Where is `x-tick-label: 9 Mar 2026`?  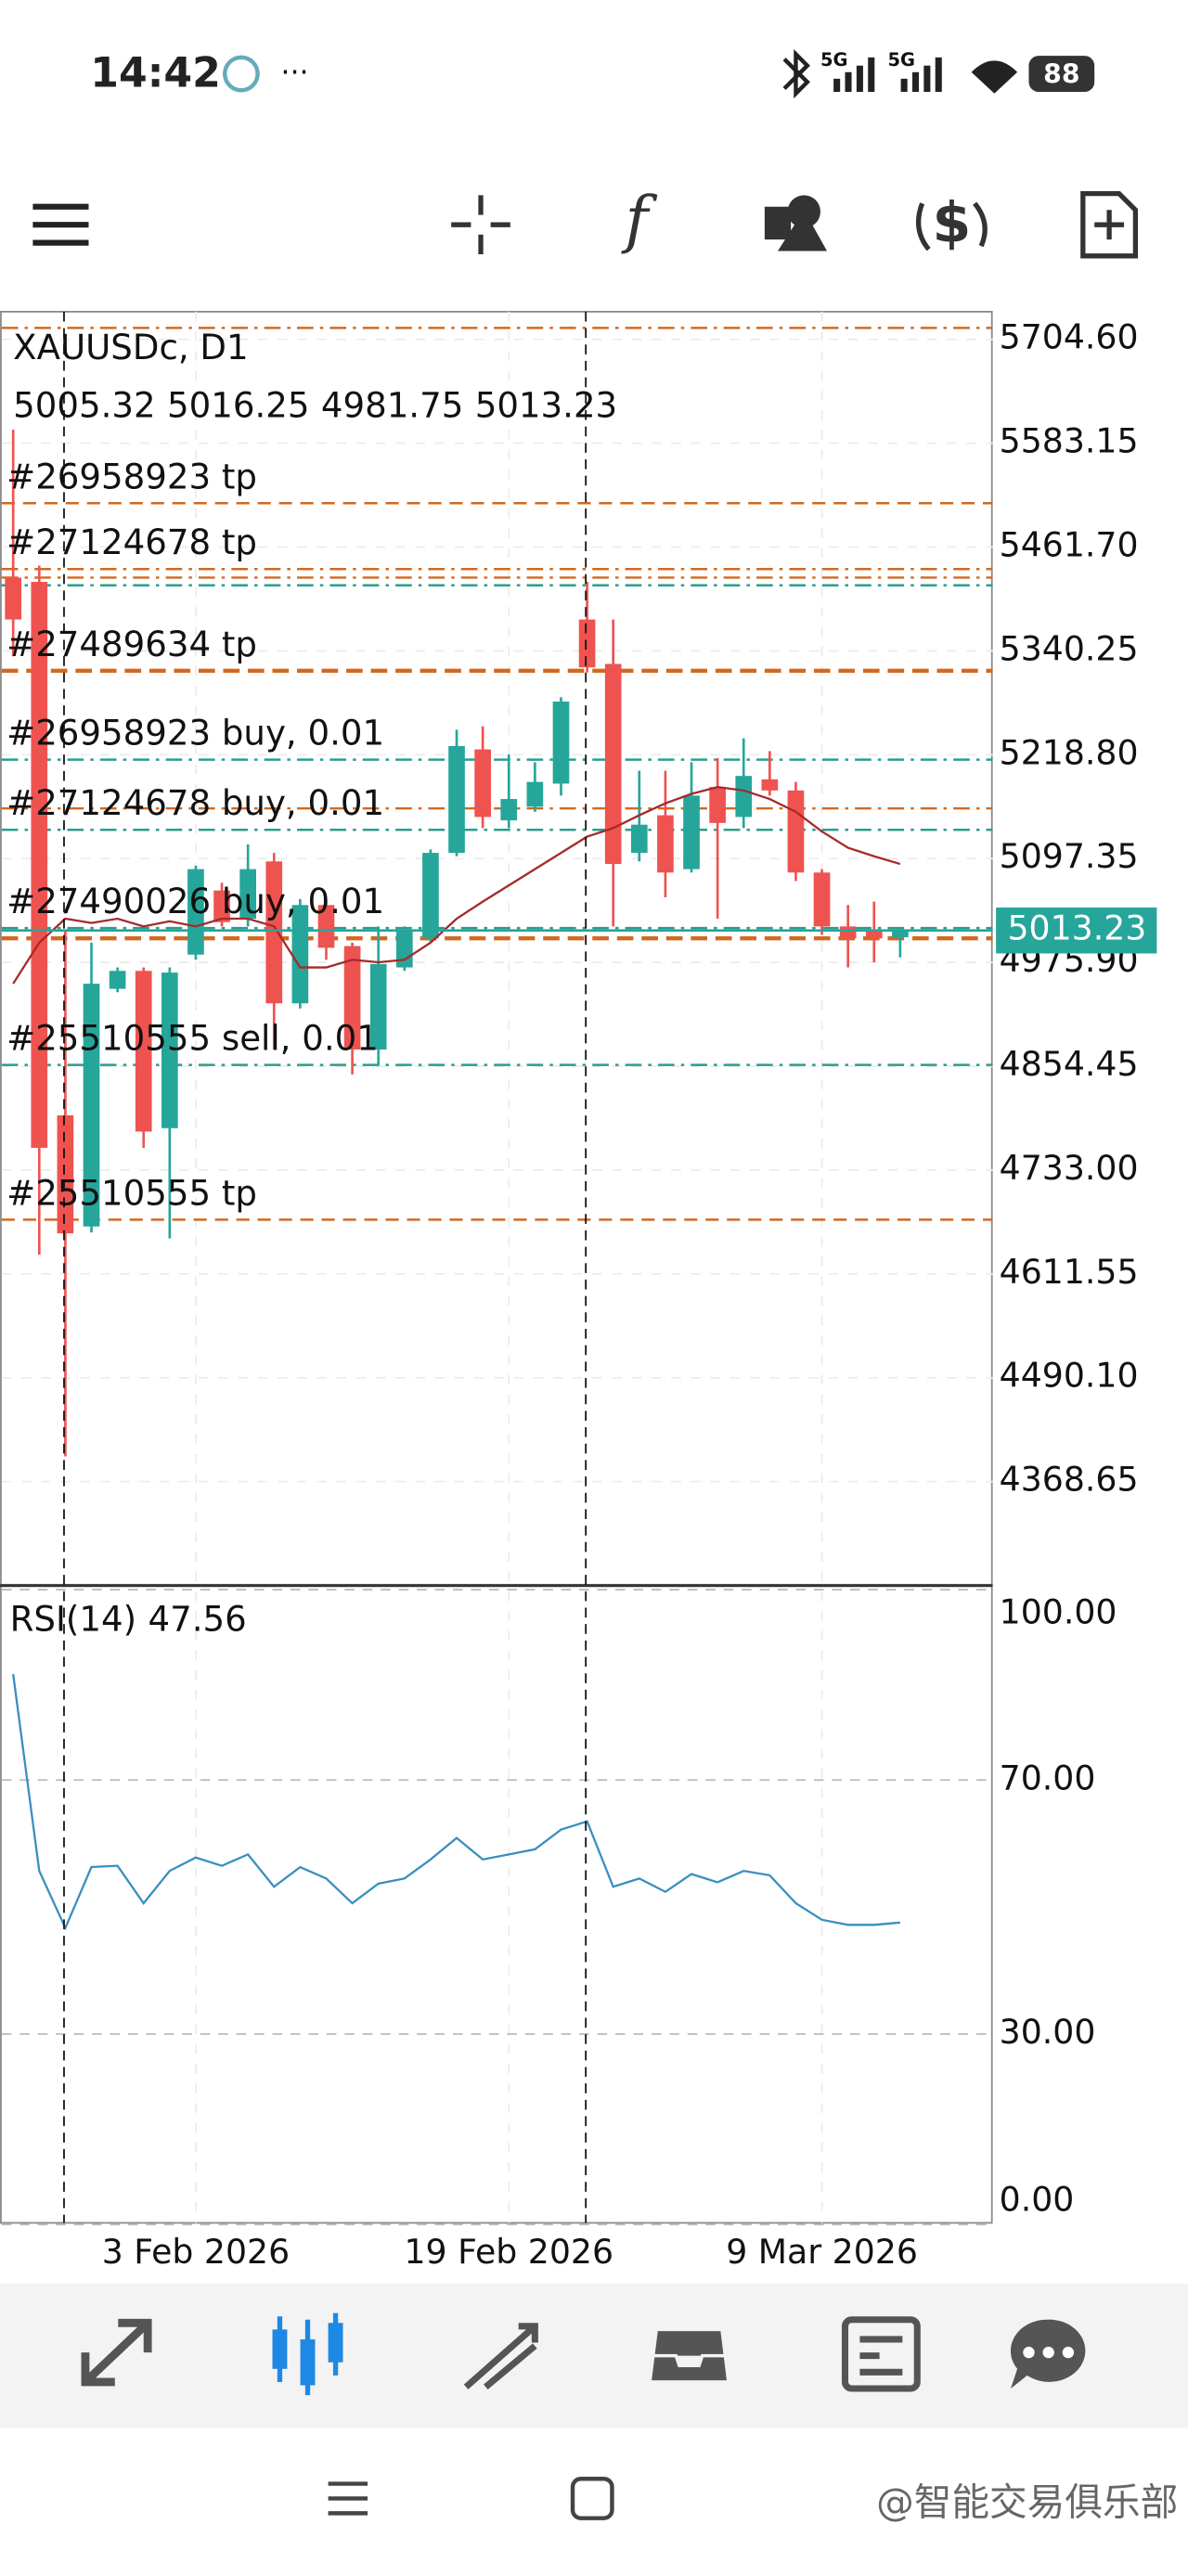
x-tick-label: 9 Mar 2026 is located at coordinates (822, 2252).